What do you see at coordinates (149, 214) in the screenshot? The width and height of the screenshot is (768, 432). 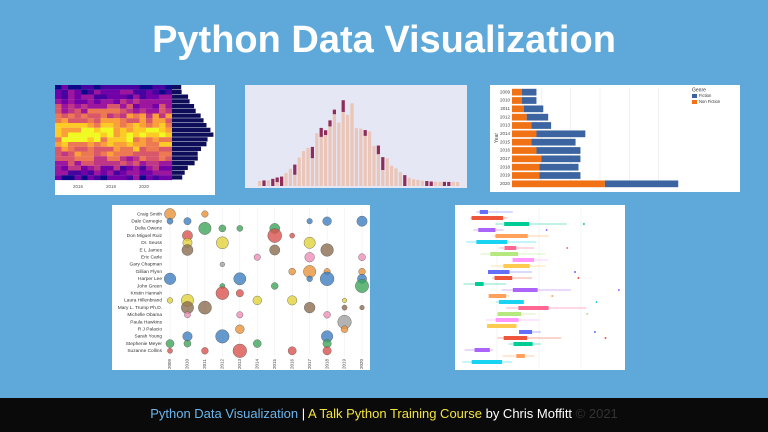 I see `name-label: Craig Smith` at bounding box center [149, 214].